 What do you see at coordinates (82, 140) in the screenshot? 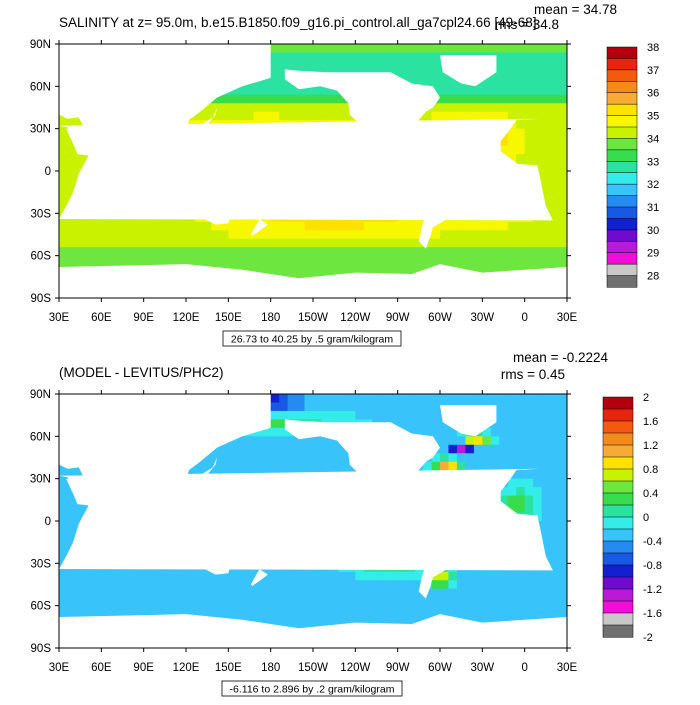
I see `land-arabia` at bounding box center [82, 140].